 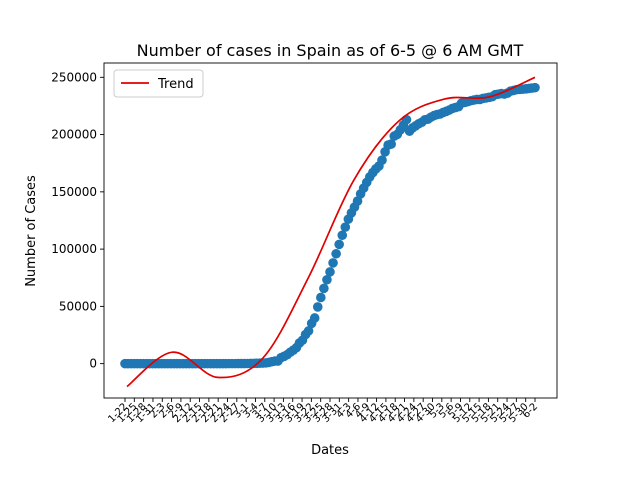 I want to click on legend: Trend, so click(x=158, y=83).